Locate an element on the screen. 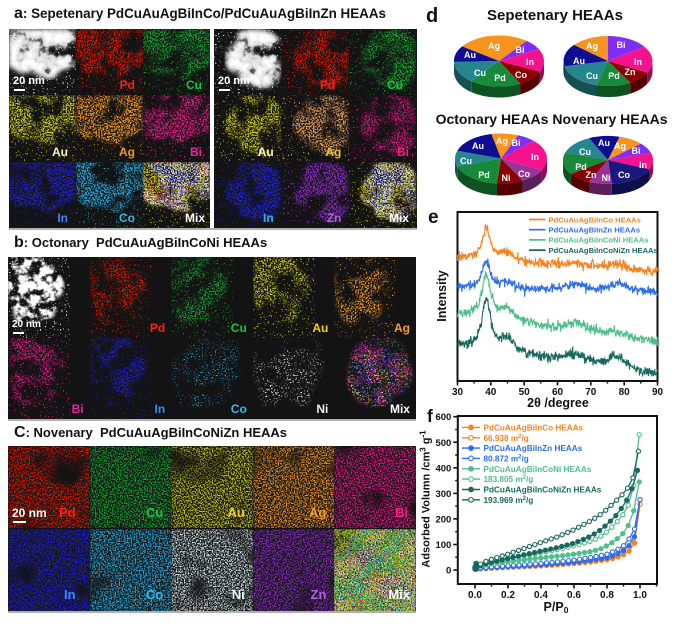  svg-text: 183.805 m2/g is located at coordinates (509, 479).